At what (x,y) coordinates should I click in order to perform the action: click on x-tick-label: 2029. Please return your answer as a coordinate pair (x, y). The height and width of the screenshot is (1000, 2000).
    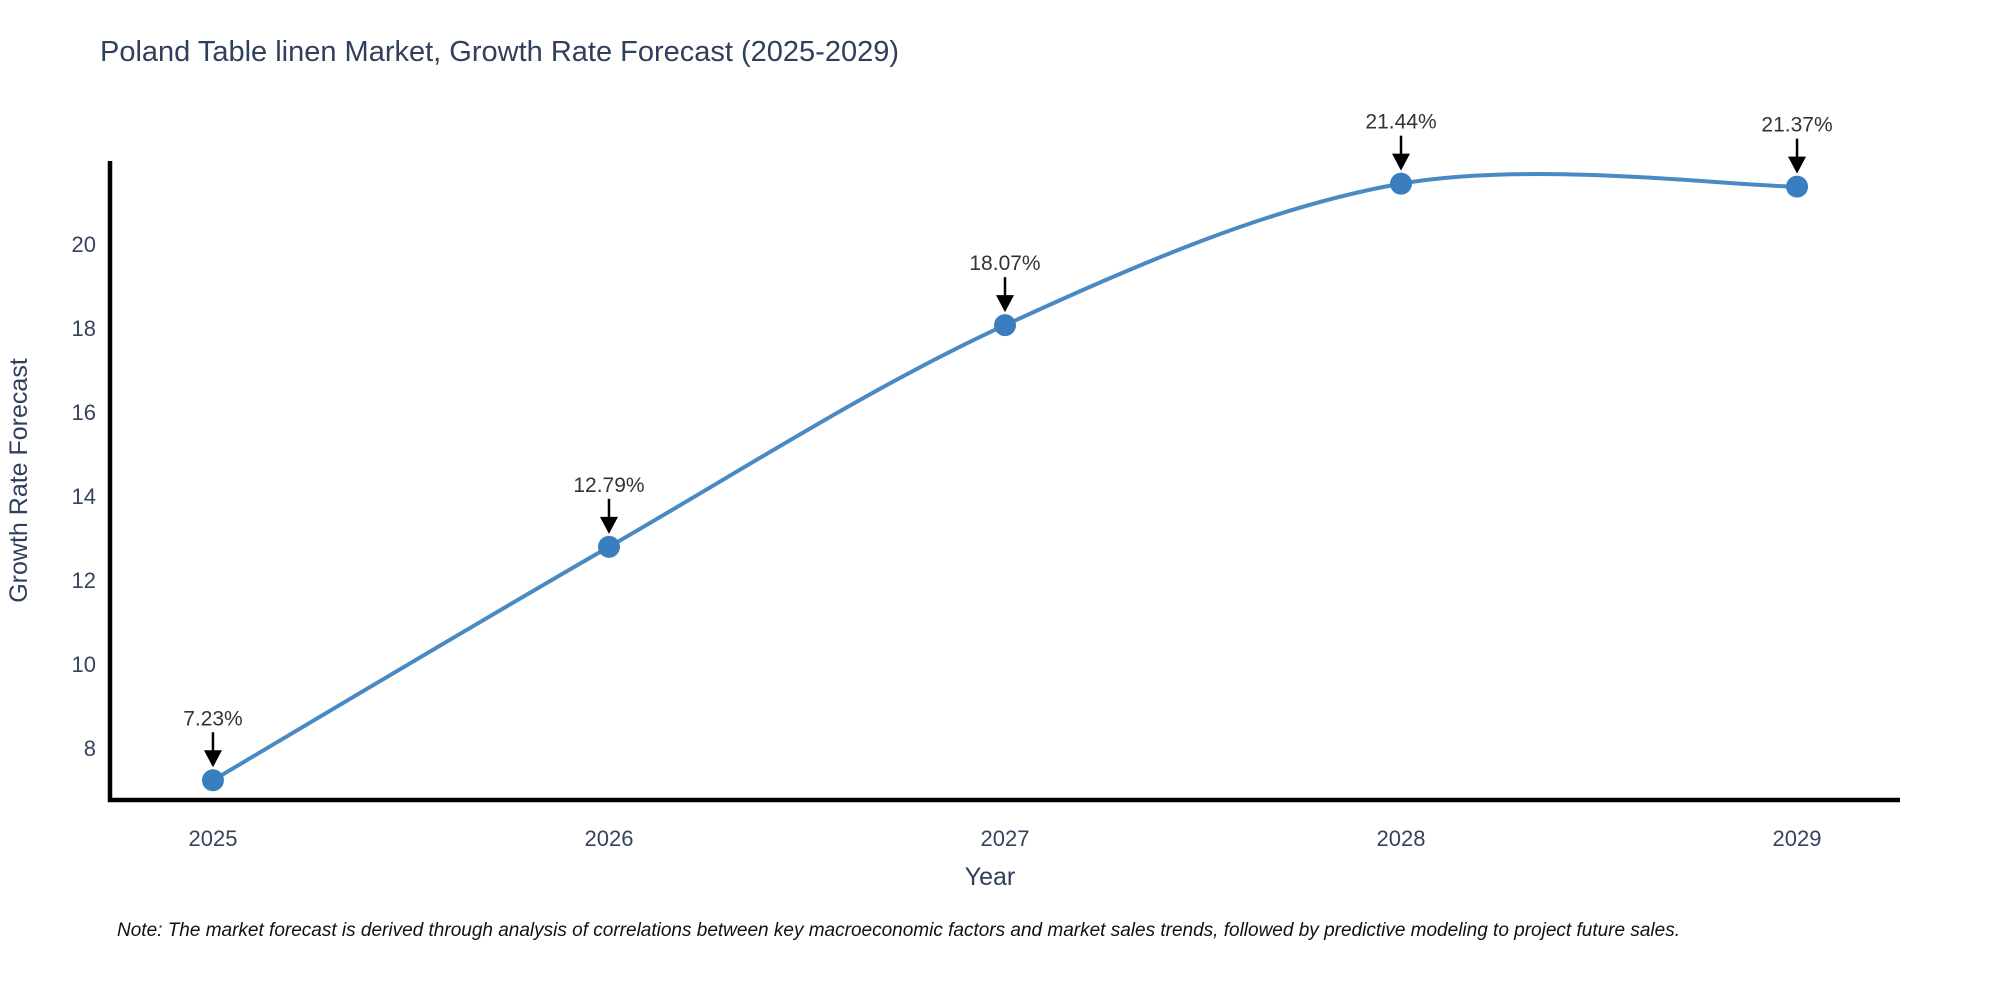
    Looking at the image, I should click on (1797, 838).